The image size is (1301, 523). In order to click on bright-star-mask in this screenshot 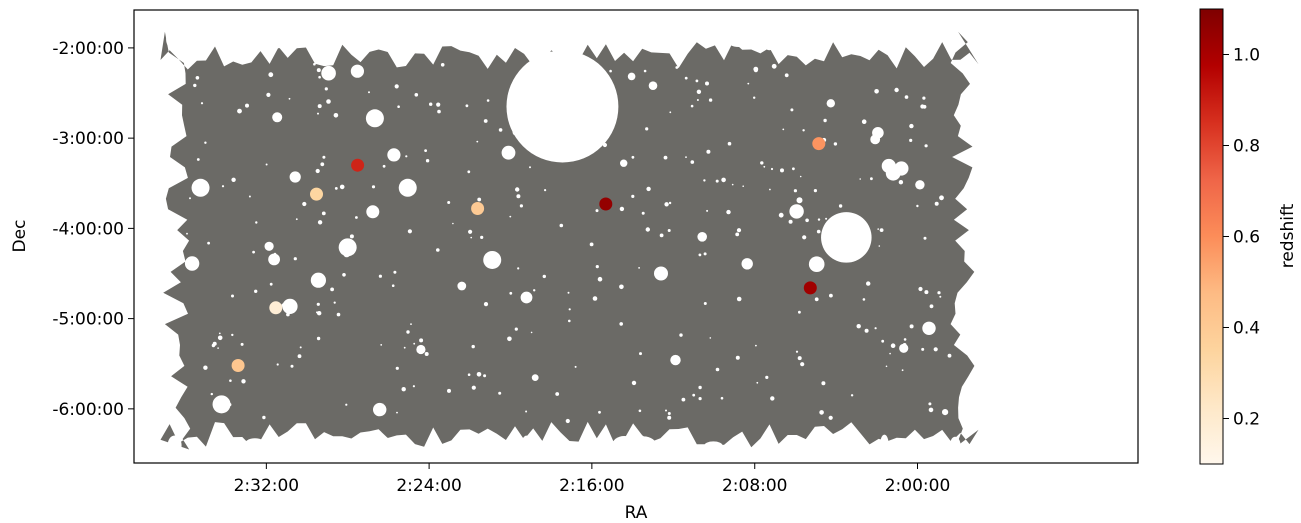, I will do `click(492, 259)`.